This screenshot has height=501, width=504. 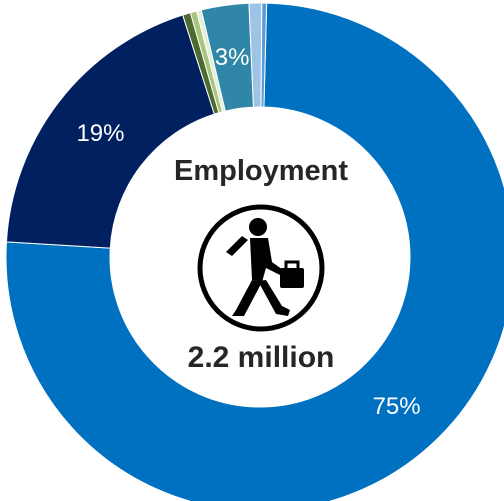 What do you see at coordinates (261, 357) in the screenshot?
I see `center-value: 2.2 million` at bounding box center [261, 357].